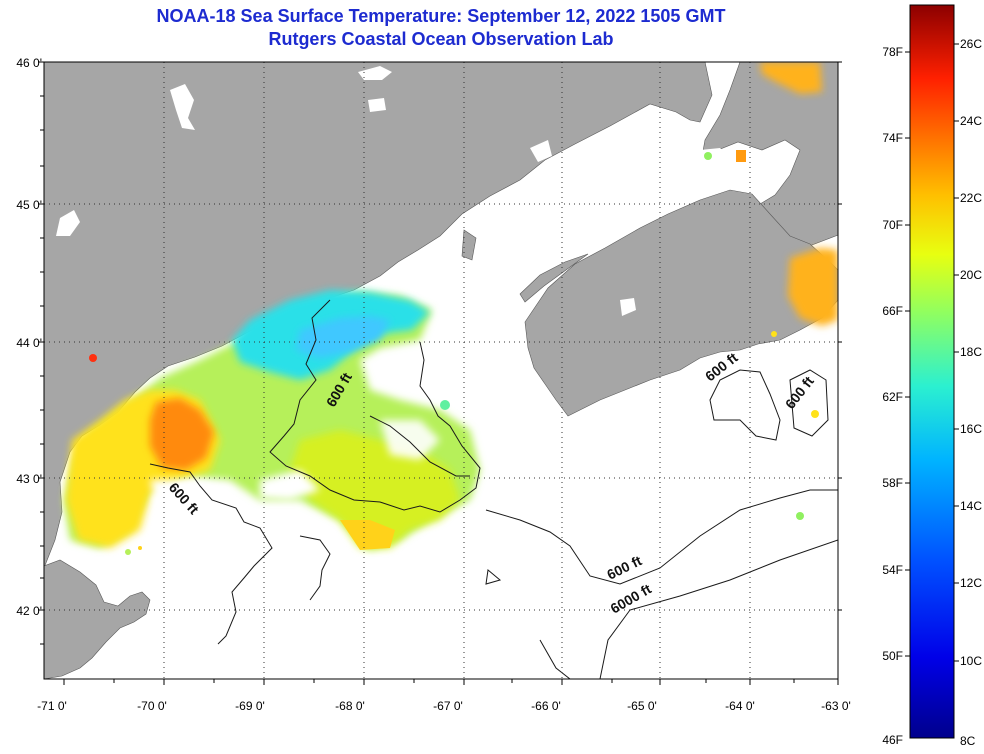 This screenshot has width=984, height=754. I want to click on colorbar-f-label: 46F, so click(892, 740).